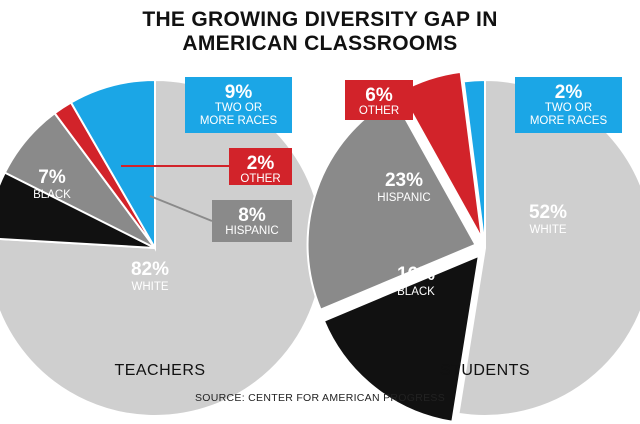 The width and height of the screenshot is (640, 424). I want to click on chart-title-line-2: AMERICAN CLASSROOMS, so click(320, 43).